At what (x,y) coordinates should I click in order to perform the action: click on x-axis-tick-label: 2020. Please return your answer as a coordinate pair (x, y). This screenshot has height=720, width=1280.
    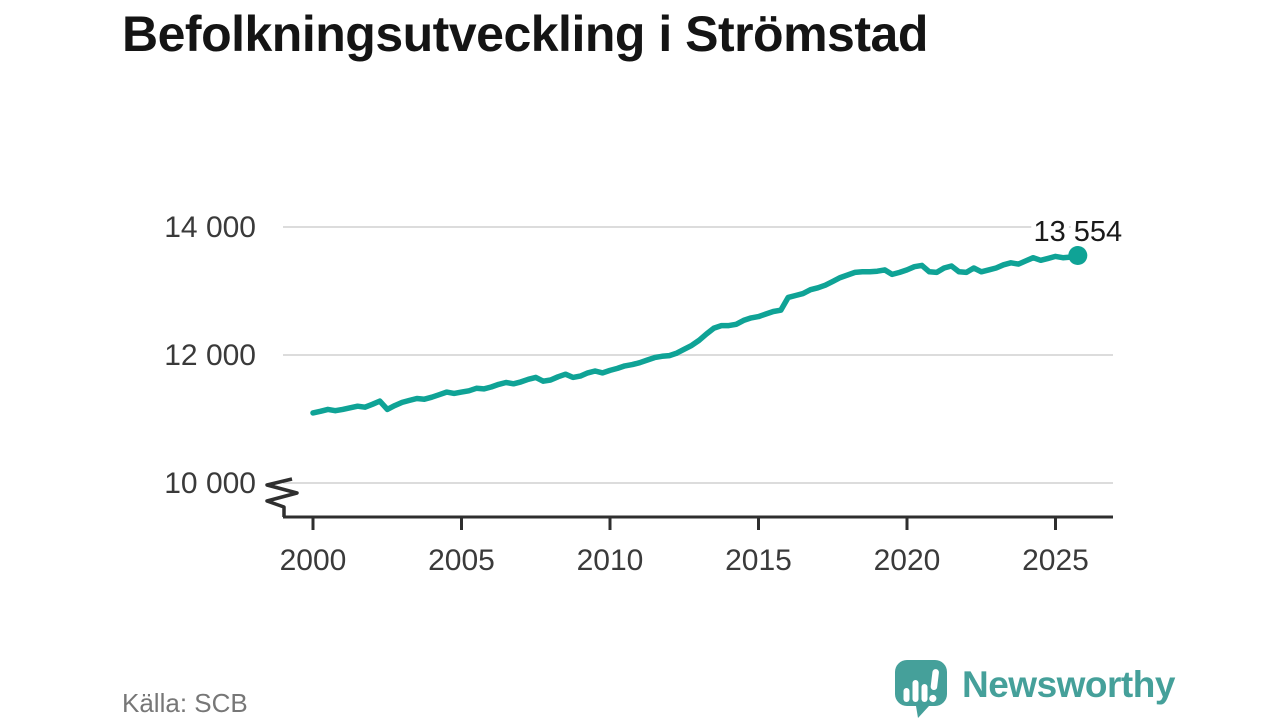
    Looking at the image, I should click on (907, 560).